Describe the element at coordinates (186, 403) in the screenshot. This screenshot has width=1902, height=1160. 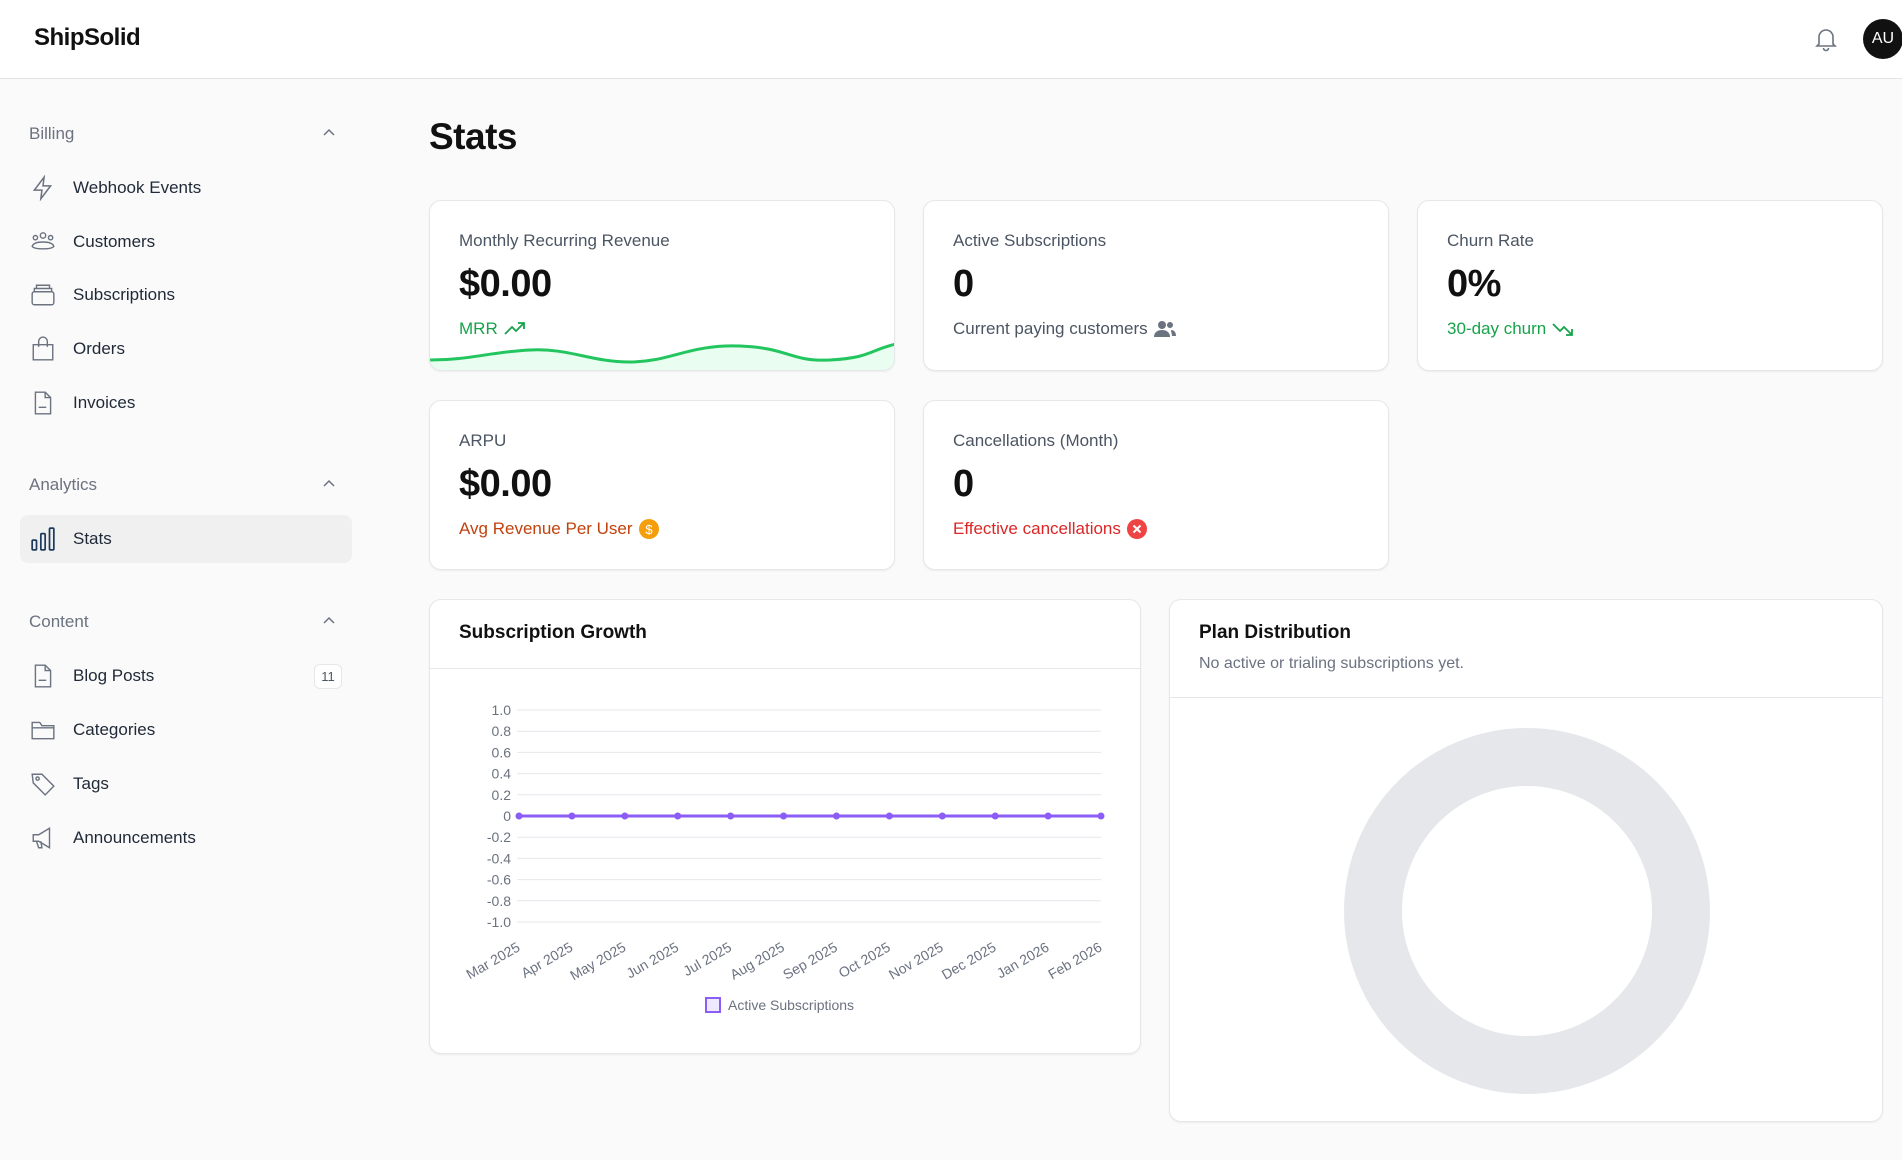
I see `sidebar-item-invoices: Invoices` at that location.